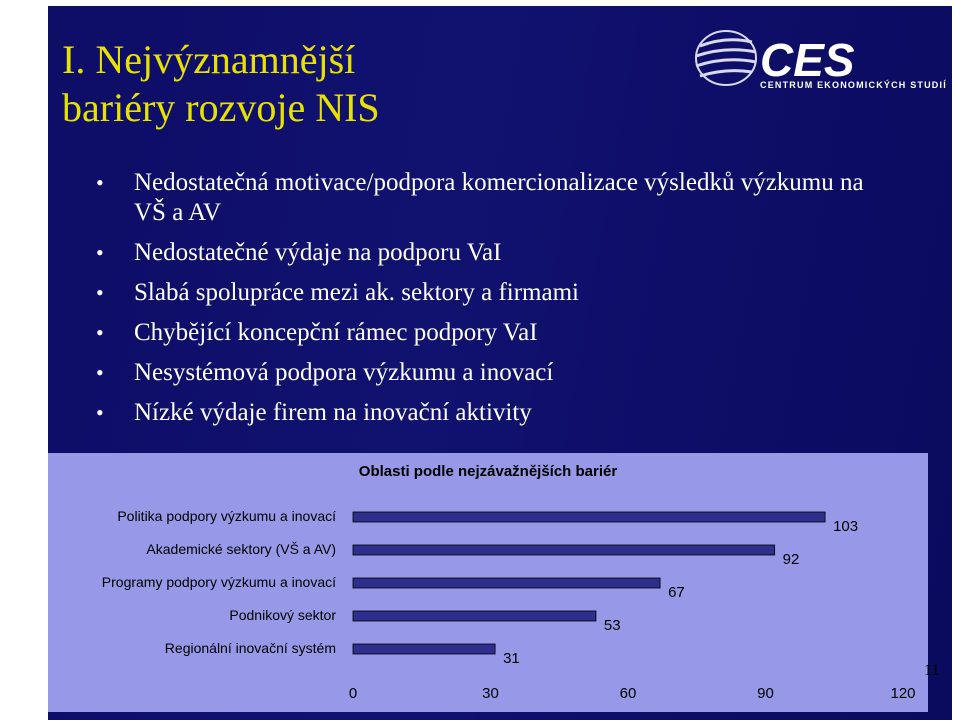 The width and height of the screenshot is (960, 720). I want to click on bullet-text: Nedostatečné výdaje na podporu VaI, so click(318, 252).